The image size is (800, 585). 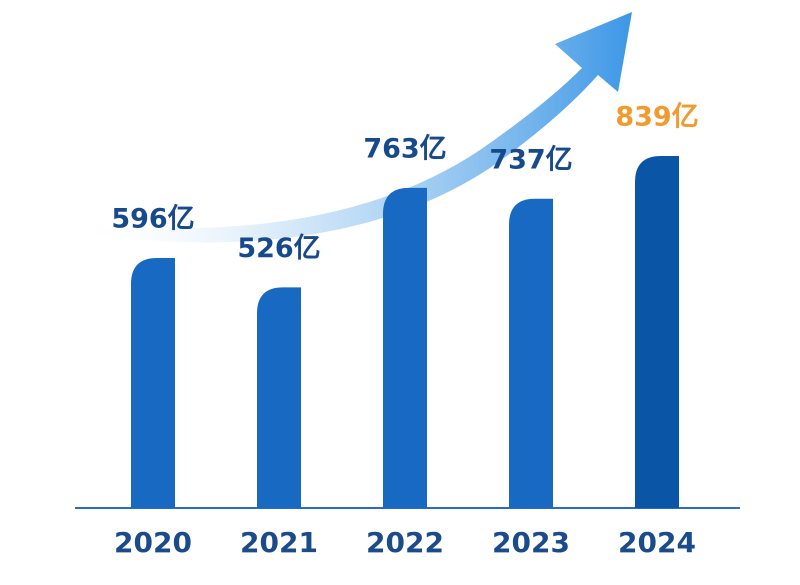 What do you see at coordinates (530, 159) in the screenshot?
I see `value-label: 737亿` at bounding box center [530, 159].